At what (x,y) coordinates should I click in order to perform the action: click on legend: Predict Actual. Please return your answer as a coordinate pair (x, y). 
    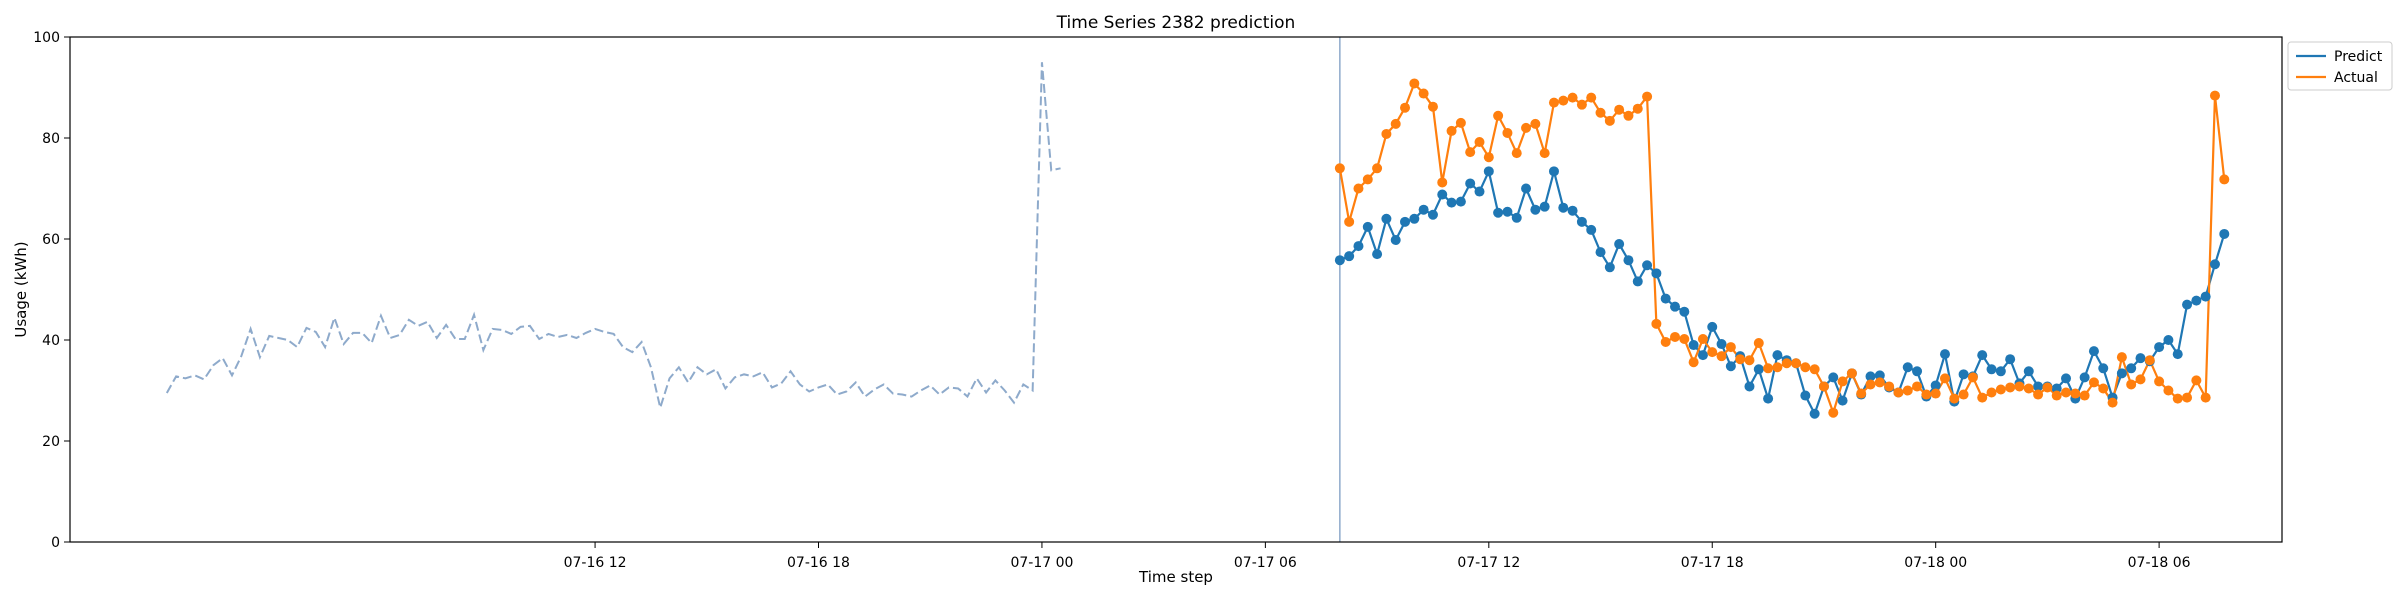
    Looking at the image, I should click on (2340, 66).